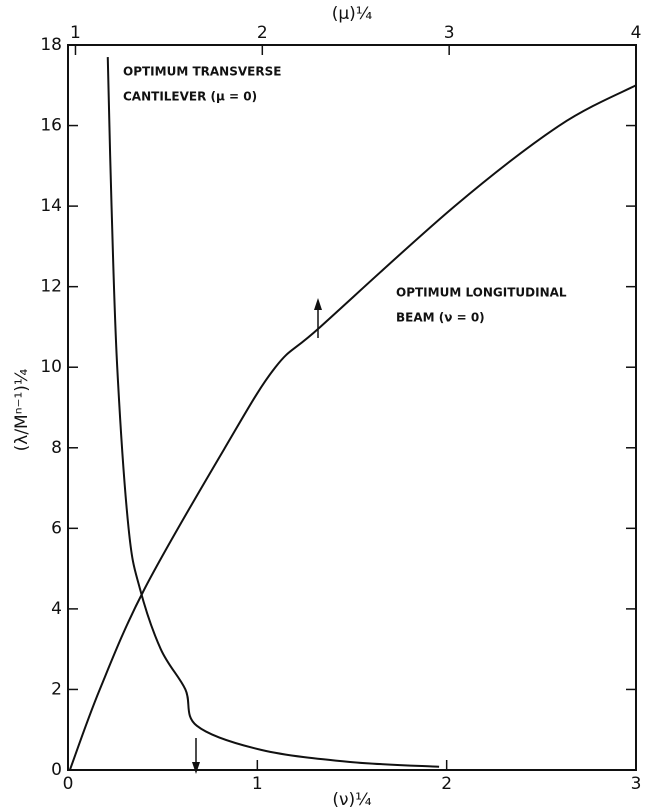  I want to click on x-tick-label: 3, so click(636, 784).